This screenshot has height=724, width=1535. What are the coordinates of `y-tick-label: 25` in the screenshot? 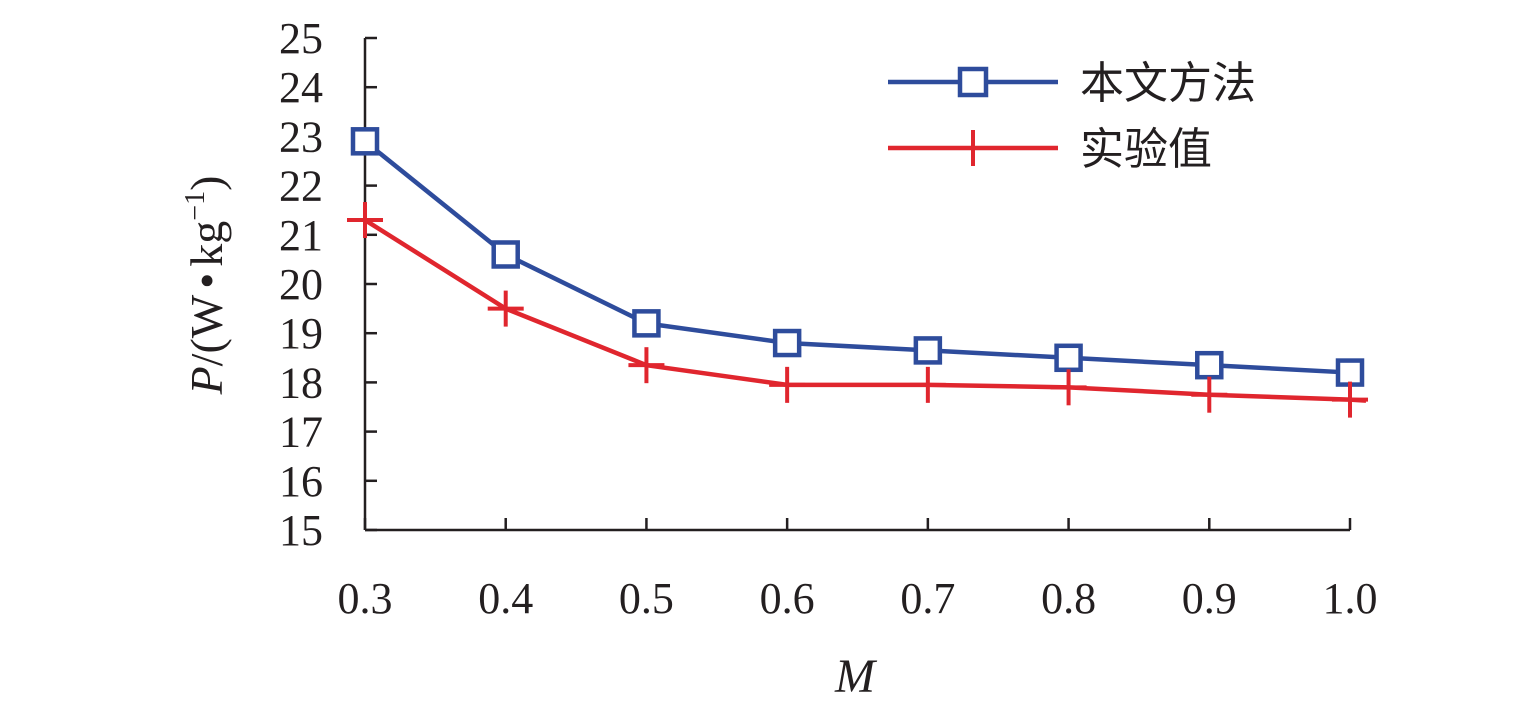 It's located at (301, 38).